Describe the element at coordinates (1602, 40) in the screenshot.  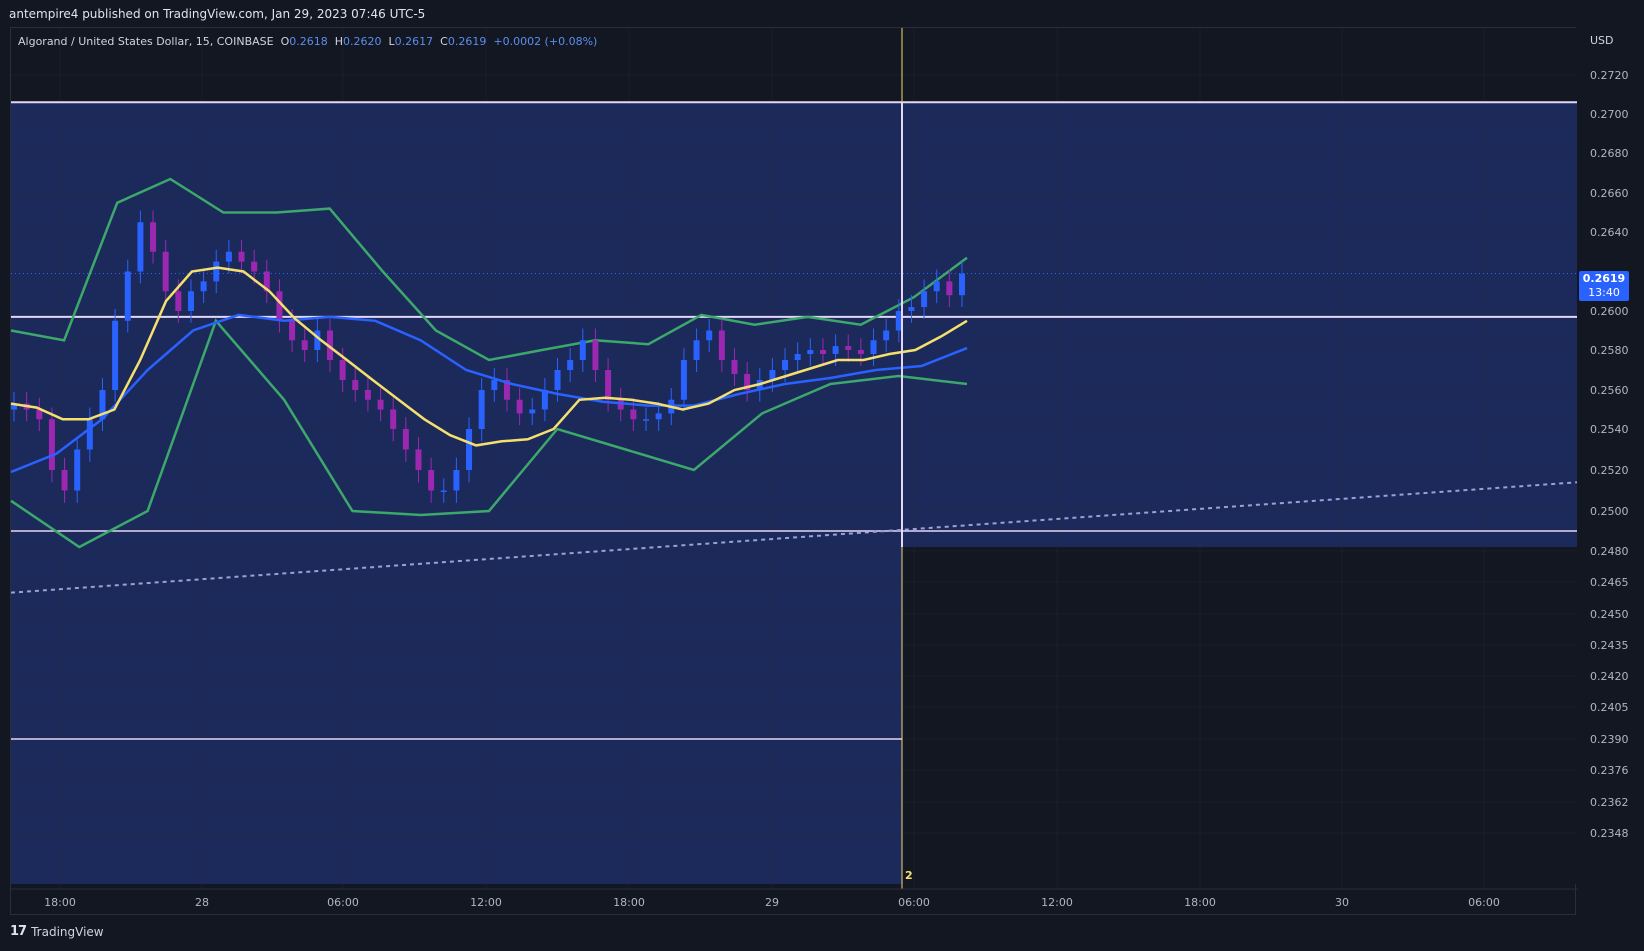
I see `currency-label: USD` at that location.